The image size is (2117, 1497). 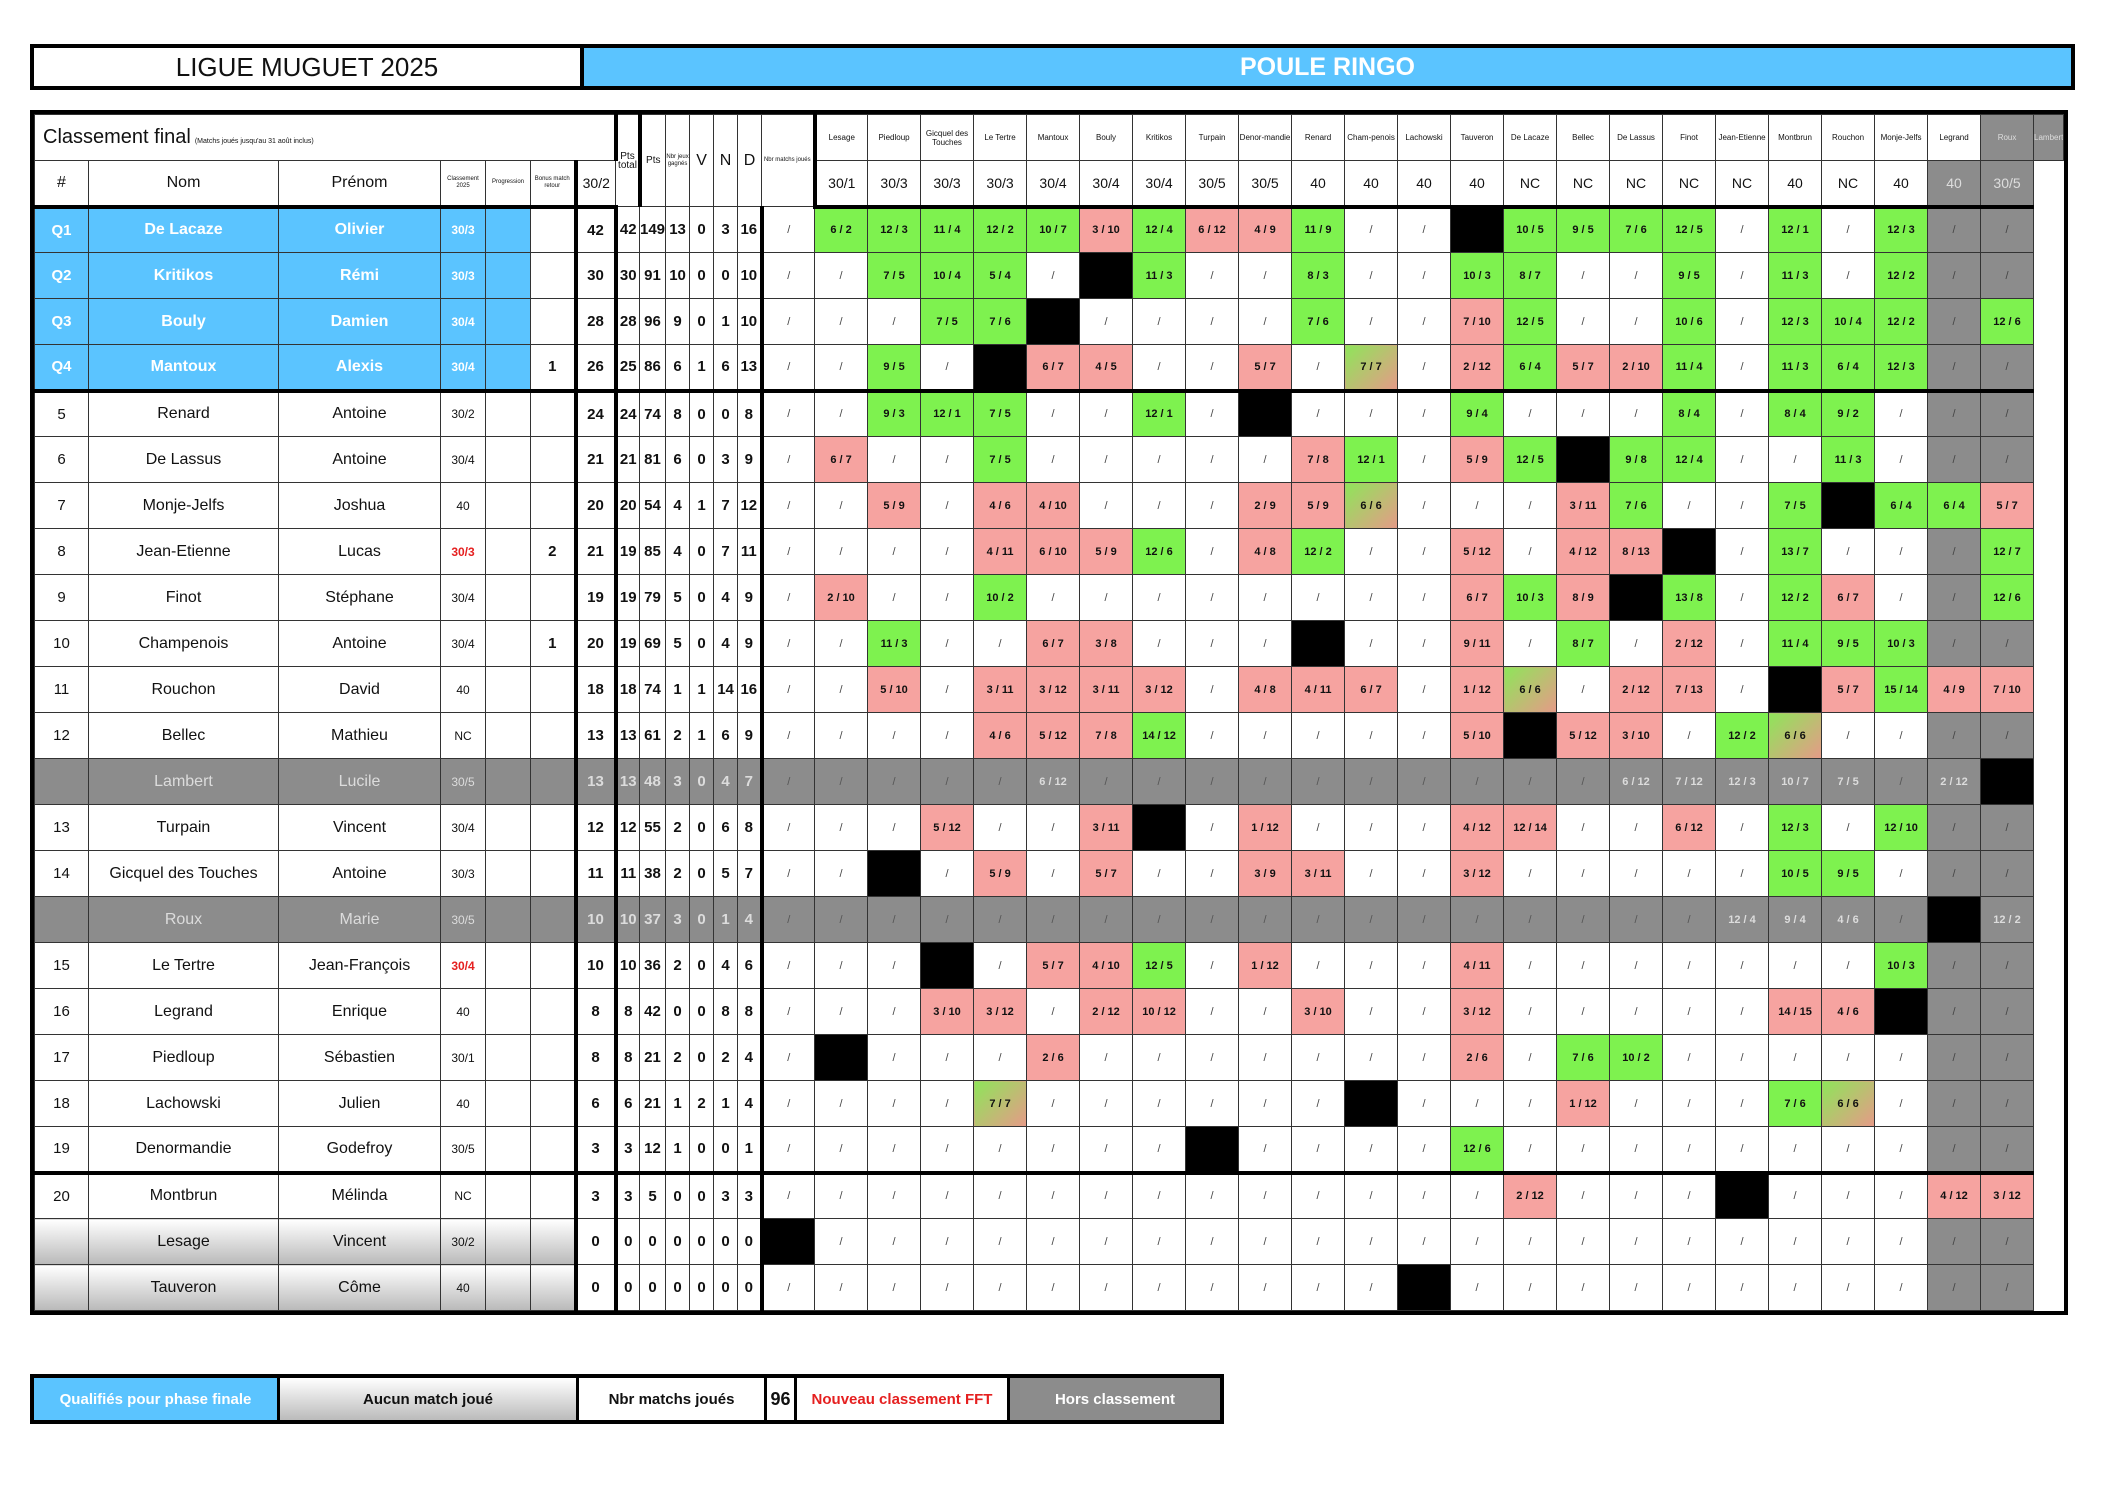 What do you see at coordinates (596, 781) in the screenshot?
I see `pts-total: 13` at bounding box center [596, 781].